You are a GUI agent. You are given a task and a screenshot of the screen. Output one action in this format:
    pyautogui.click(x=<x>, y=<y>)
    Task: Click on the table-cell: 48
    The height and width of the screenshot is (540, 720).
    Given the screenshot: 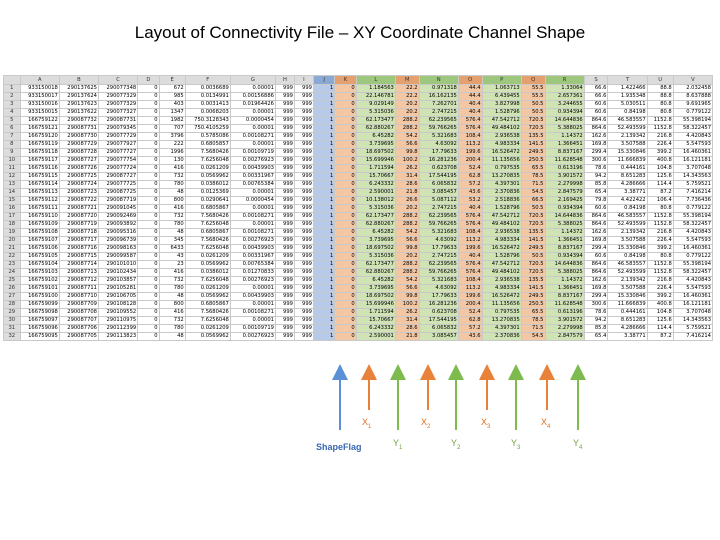 What is the action you would take?
    pyautogui.click(x=172, y=336)
    